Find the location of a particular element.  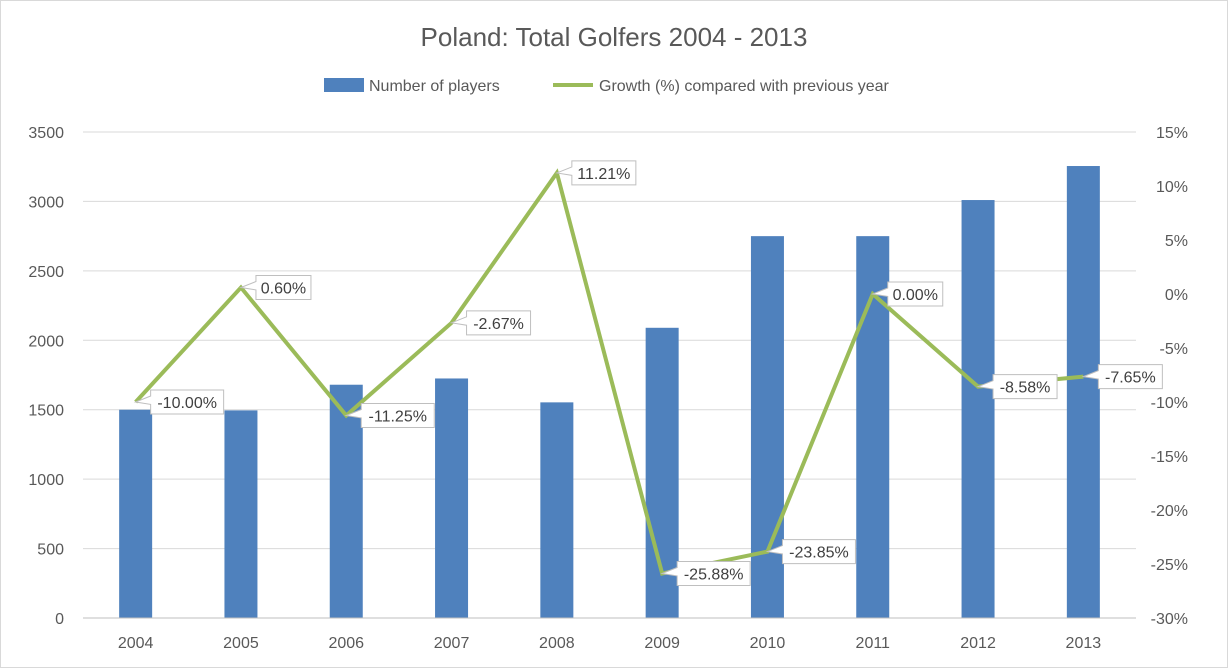

data-label-2006: -11.25% is located at coordinates (389, 415).